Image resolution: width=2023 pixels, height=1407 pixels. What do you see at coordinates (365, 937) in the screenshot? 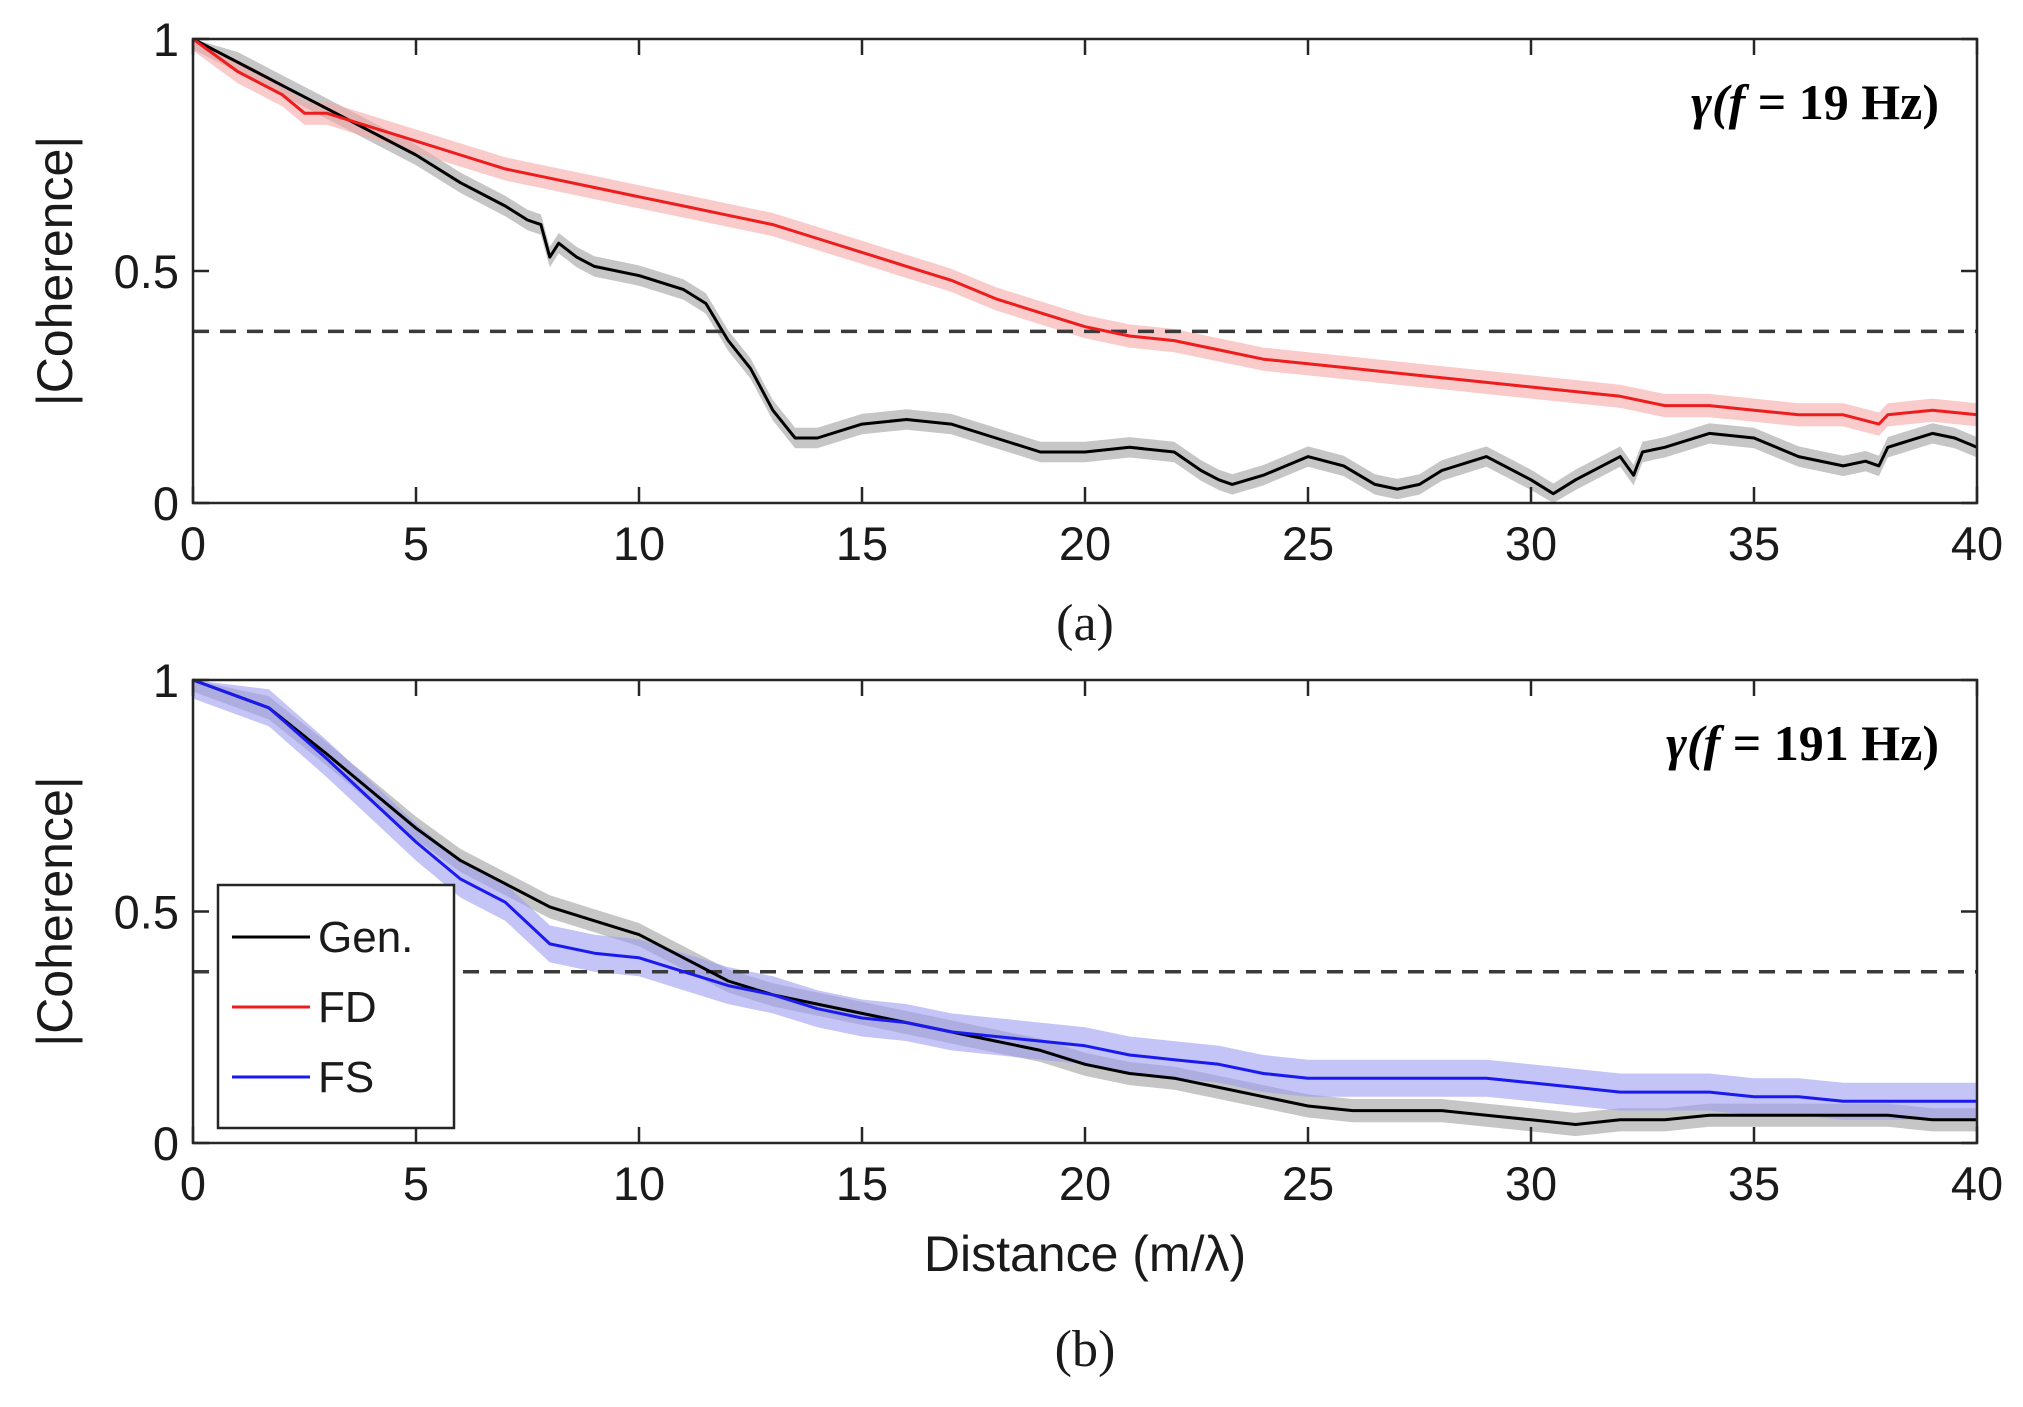
I see `legend-label: Gen.` at bounding box center [365, 937].